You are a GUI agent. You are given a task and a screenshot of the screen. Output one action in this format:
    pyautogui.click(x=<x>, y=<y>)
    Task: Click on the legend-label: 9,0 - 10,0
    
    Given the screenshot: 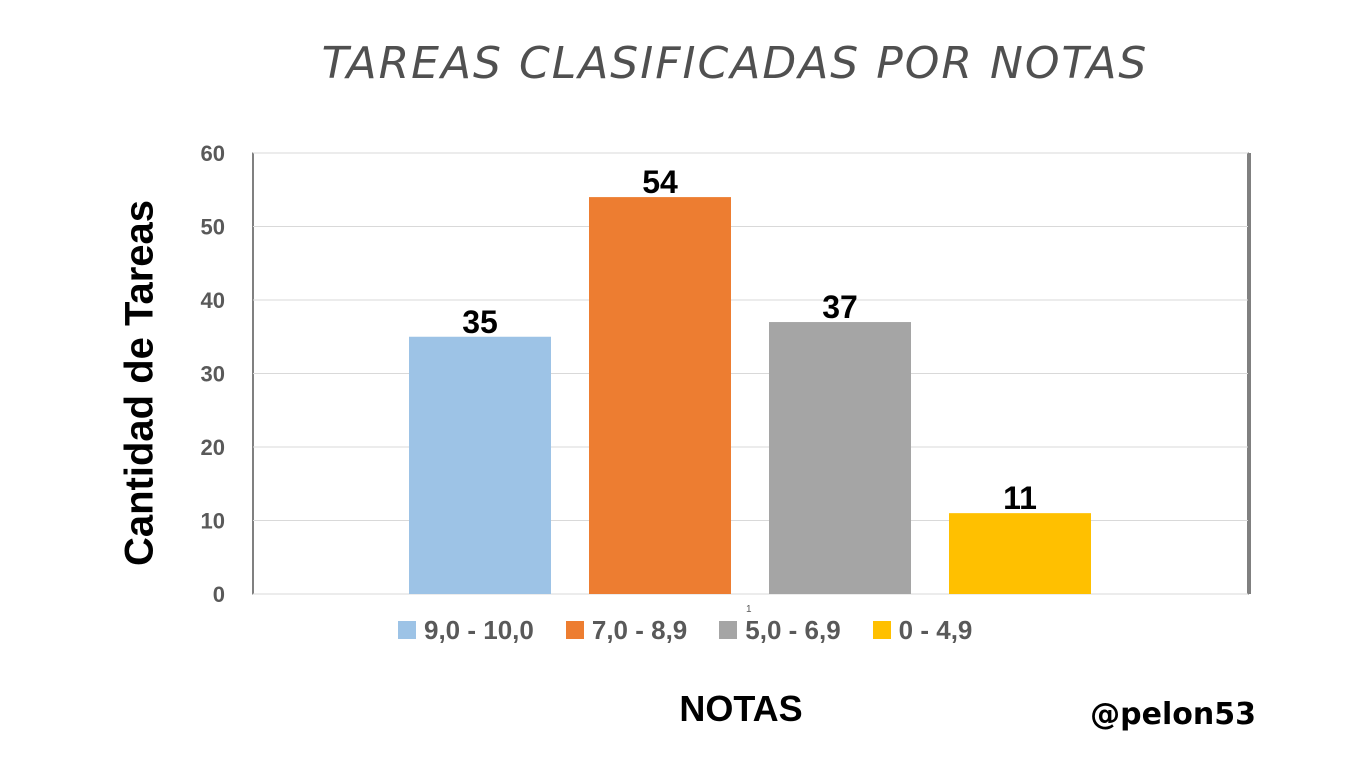 What is the action you would take?
    pyautogui.click(x=479, y=629)
    